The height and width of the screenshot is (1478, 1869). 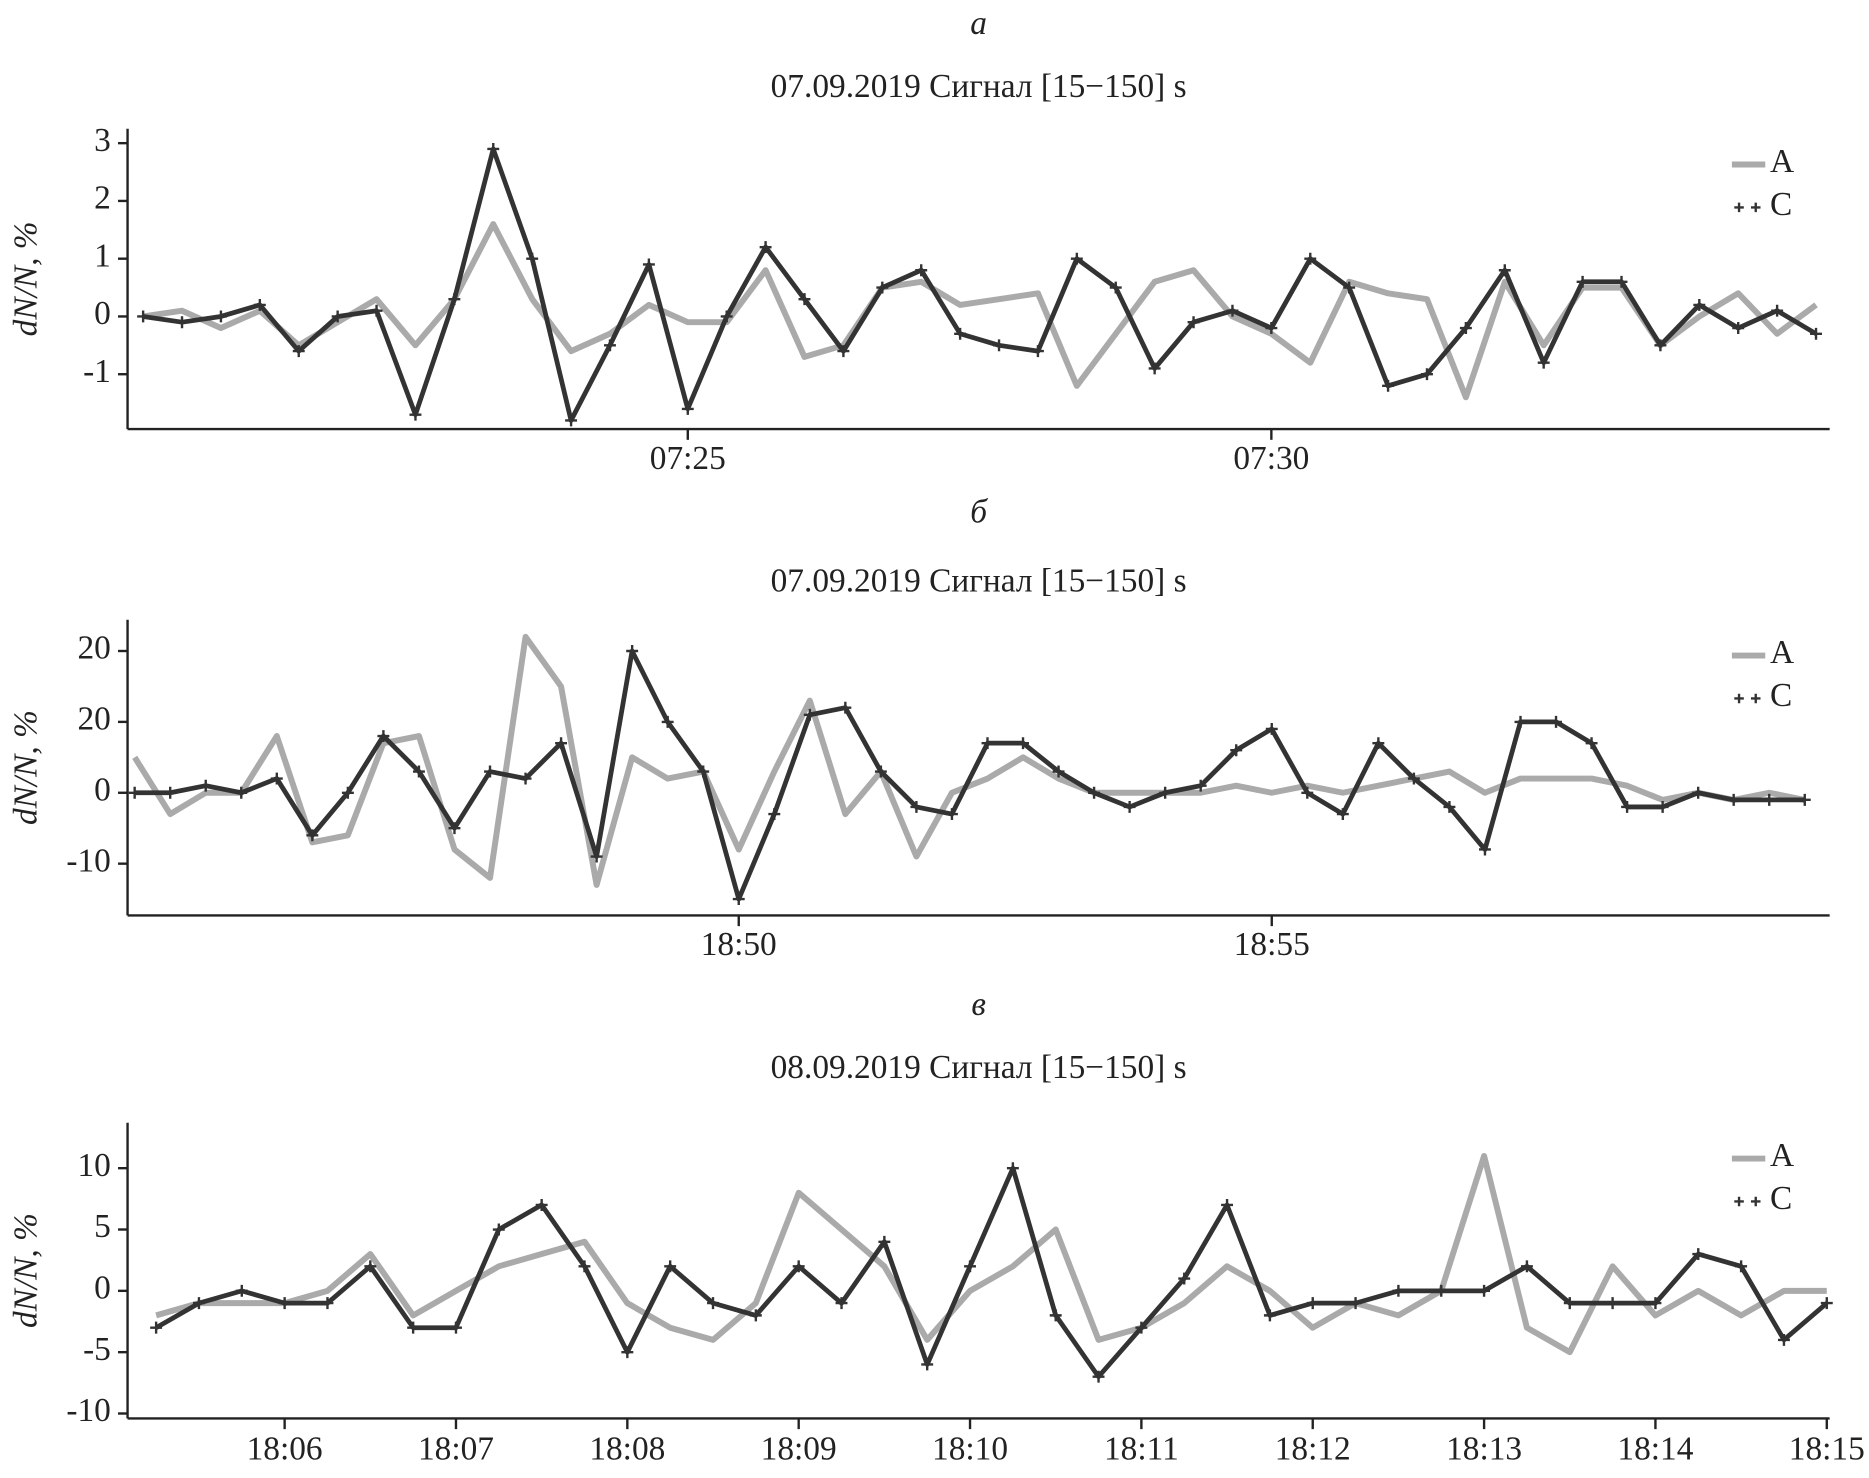 What do you see at coordinates (88, 860) in the screenshot?
I see `y-tick-label: -10` at bounding box center [88, 860].